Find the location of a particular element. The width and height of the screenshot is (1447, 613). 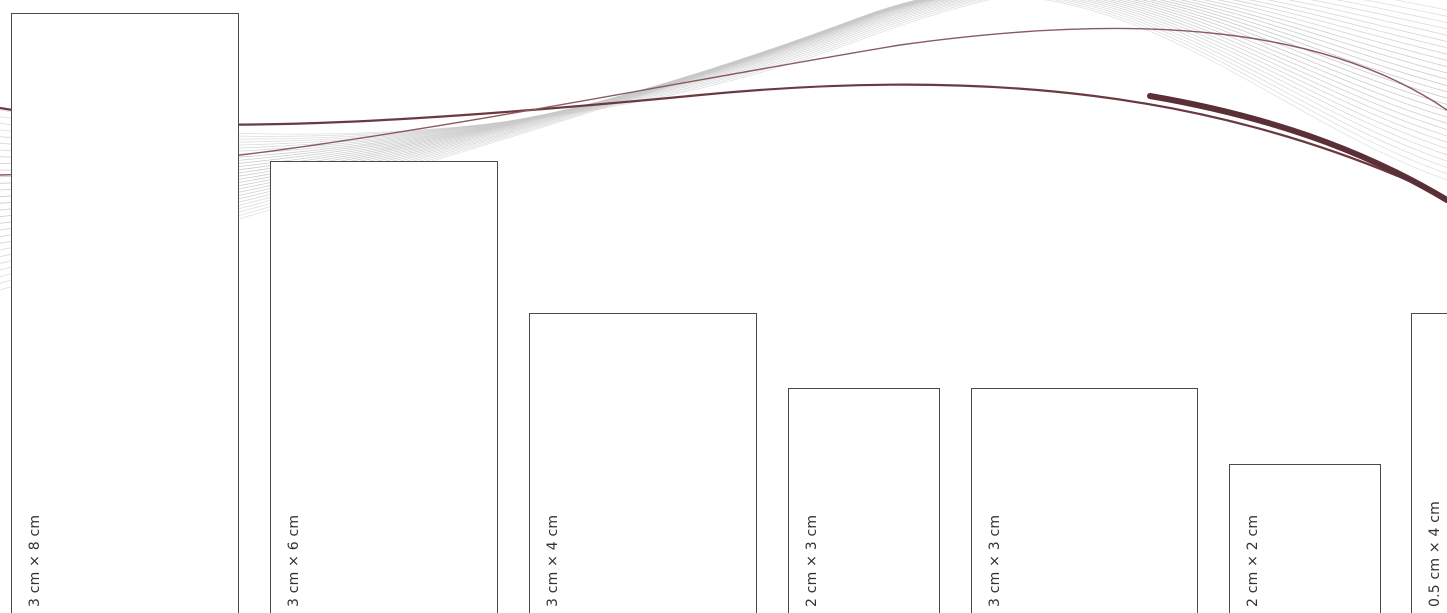

size-panel-7: 0.5 cm × 4 cm is located at coordinates (1429, 463).